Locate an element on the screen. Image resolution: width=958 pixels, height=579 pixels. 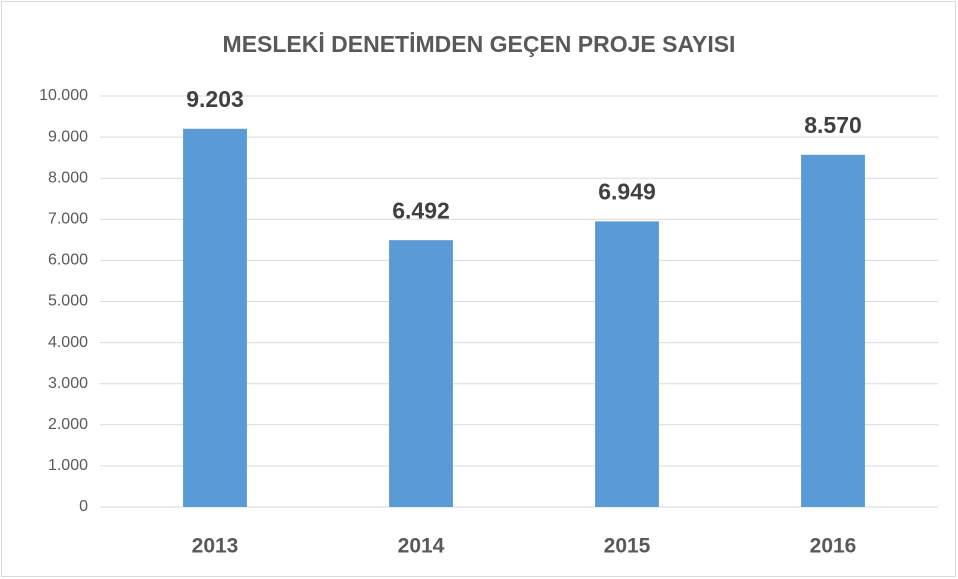
y-tick-label: 8.000 is located at coordinates (68, 177).